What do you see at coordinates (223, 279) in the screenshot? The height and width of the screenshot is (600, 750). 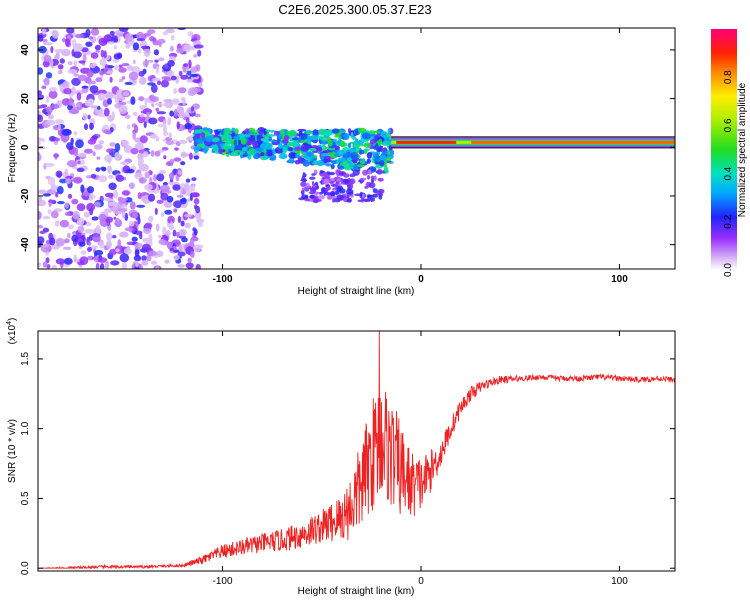 I see `spectrogram-xtick-label: -100` at bounding box center [223, 279].